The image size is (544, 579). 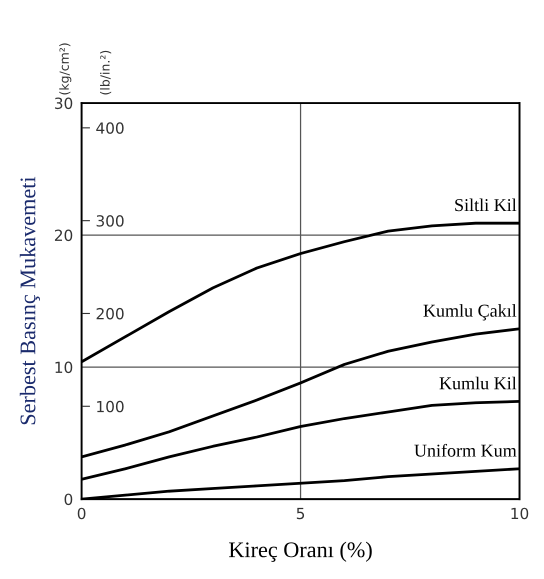 What do you see at coordinates (300, 552) in the screenshot?
I see `x-axis-title: Kireç Oranı (%)` at bounding box center [300, 552].